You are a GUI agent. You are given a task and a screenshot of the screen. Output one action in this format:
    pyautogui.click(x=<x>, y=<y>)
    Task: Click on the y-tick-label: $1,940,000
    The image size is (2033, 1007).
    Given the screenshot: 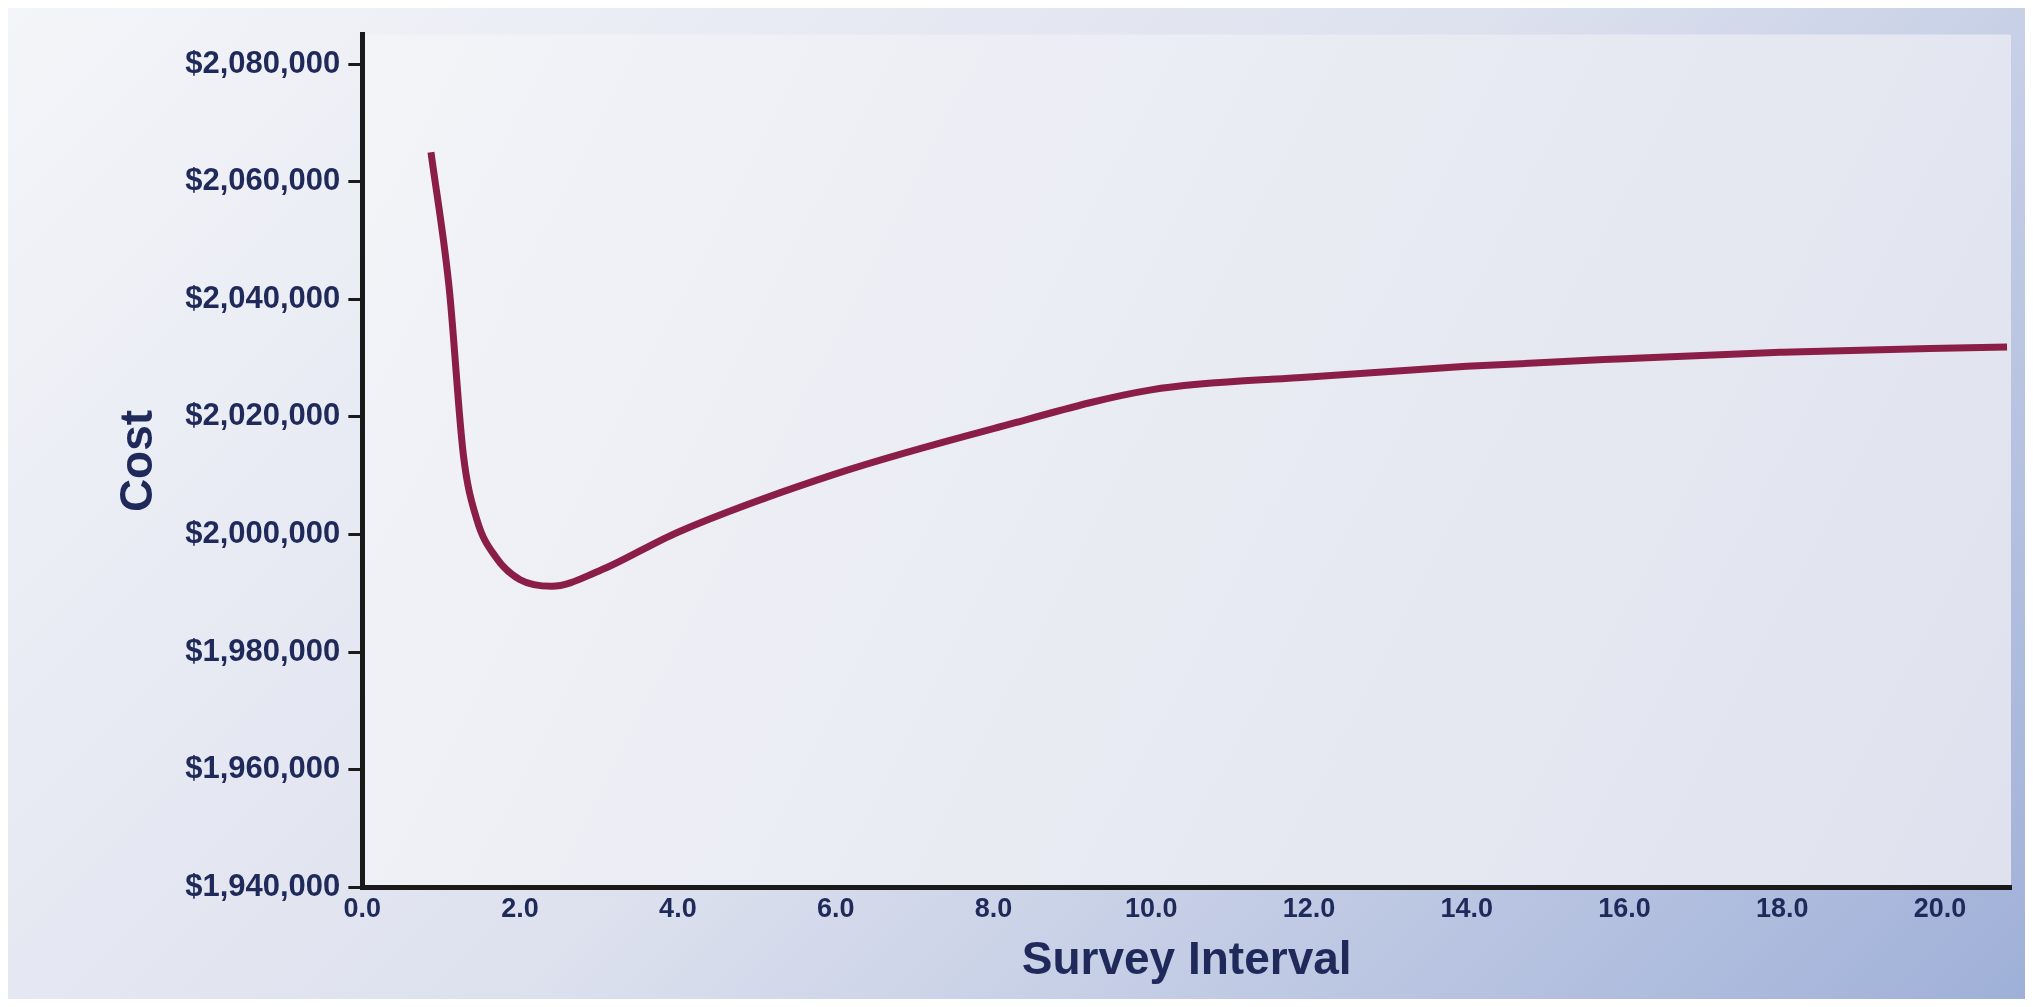 What is the action you would take?
    pyautogui.click(x=263, y=885)
    